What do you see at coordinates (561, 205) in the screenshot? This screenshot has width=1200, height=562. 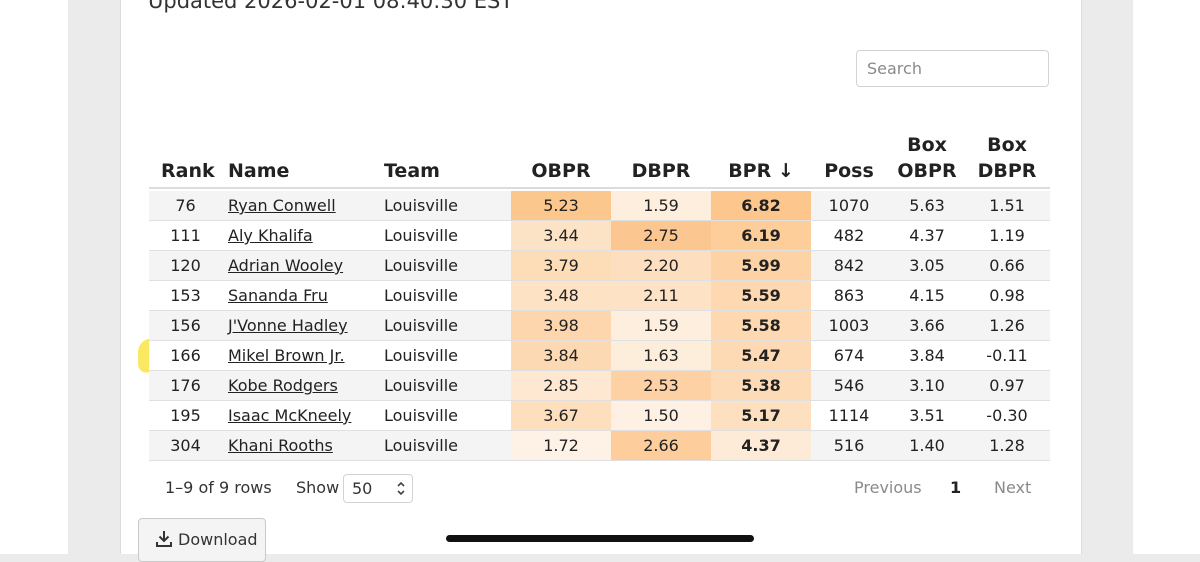 I see `obpr-cell: 5.23` at bounding box center [561, 205].